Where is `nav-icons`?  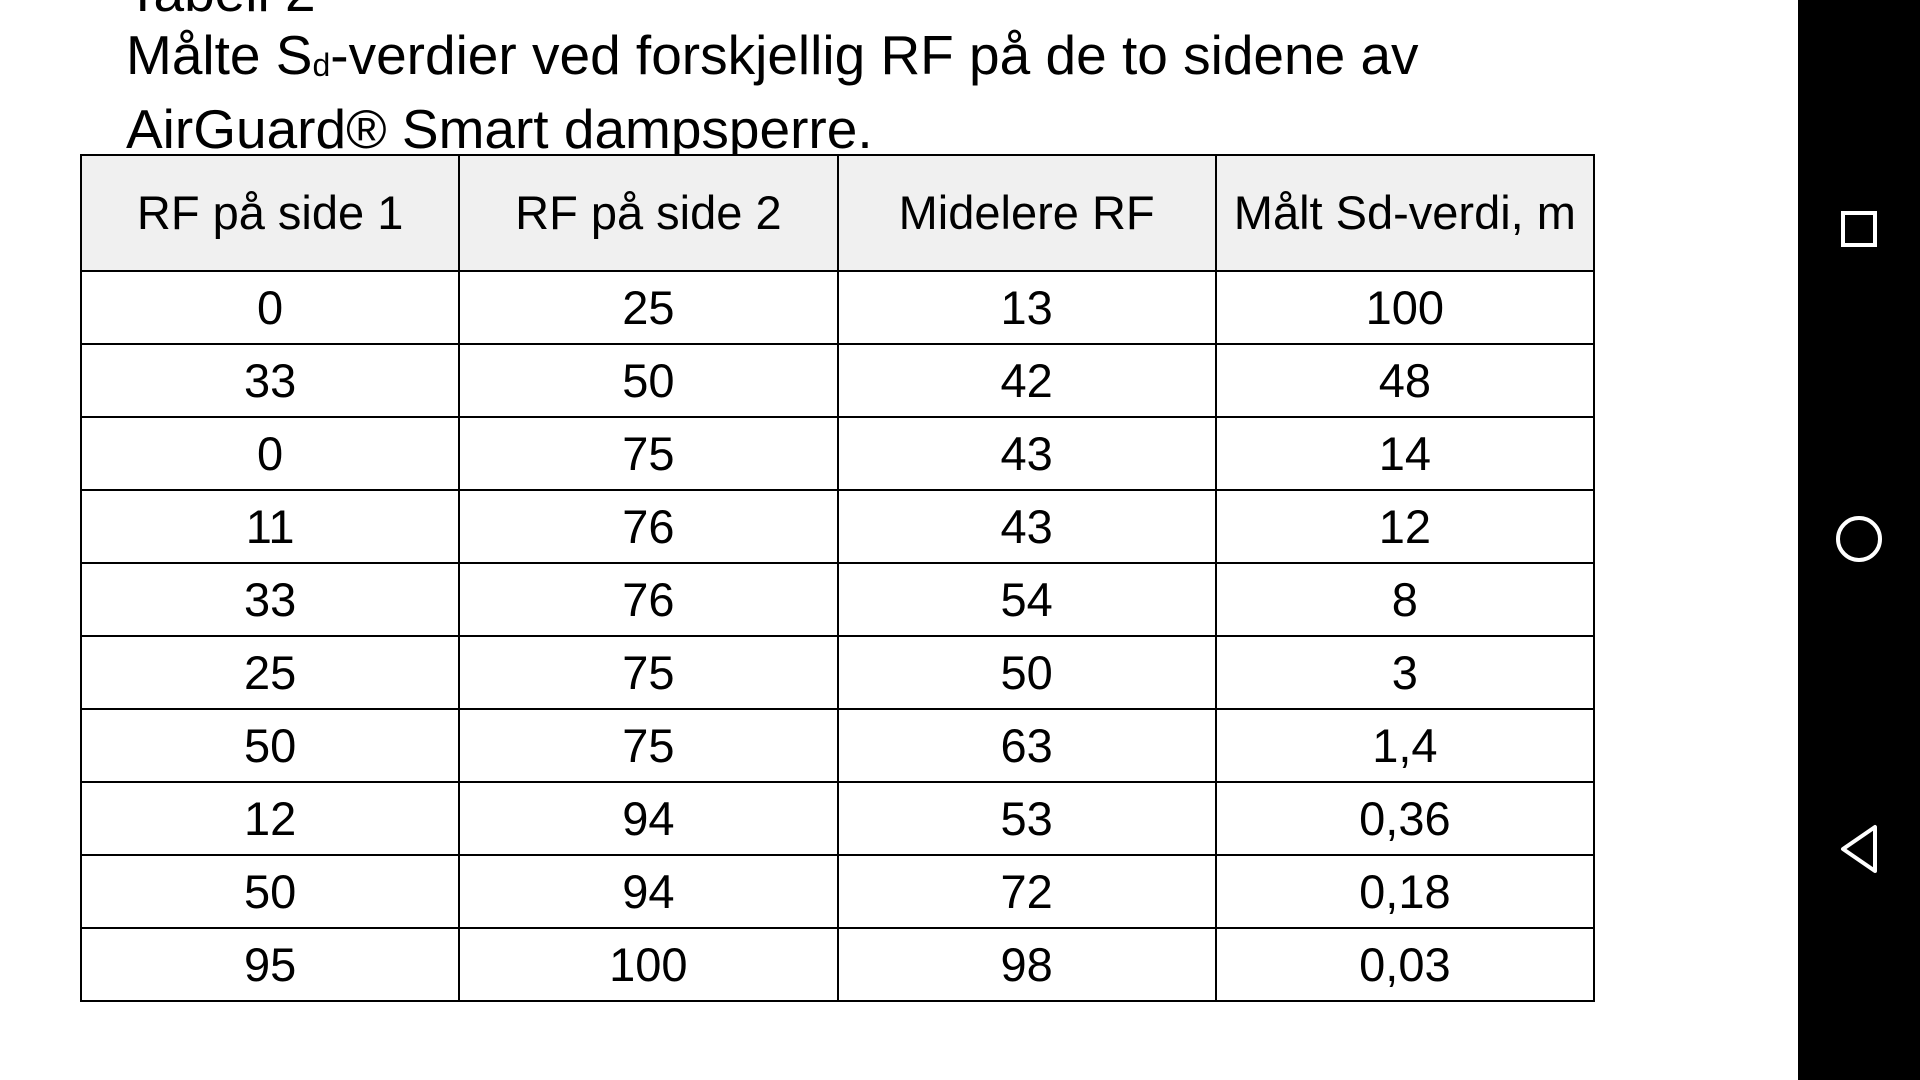 nav-icons is located at coordinates (1859, 542).